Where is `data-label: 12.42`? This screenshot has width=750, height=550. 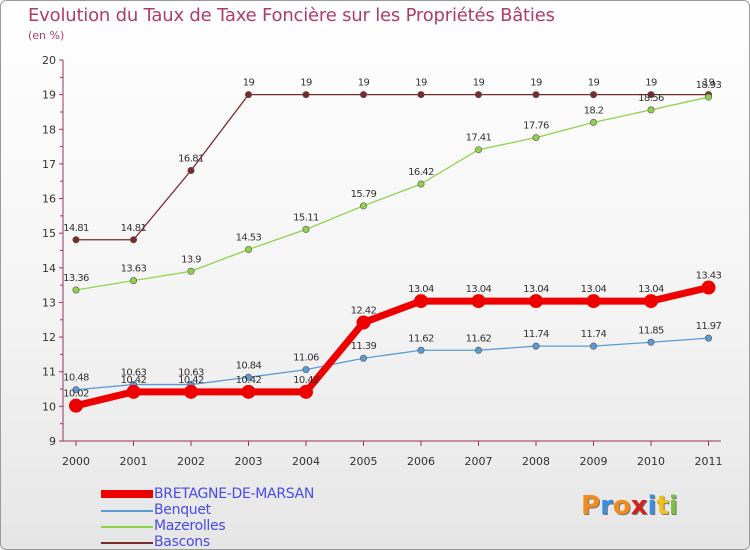
data-label: 12.42 is located at coordinates (364, 311).